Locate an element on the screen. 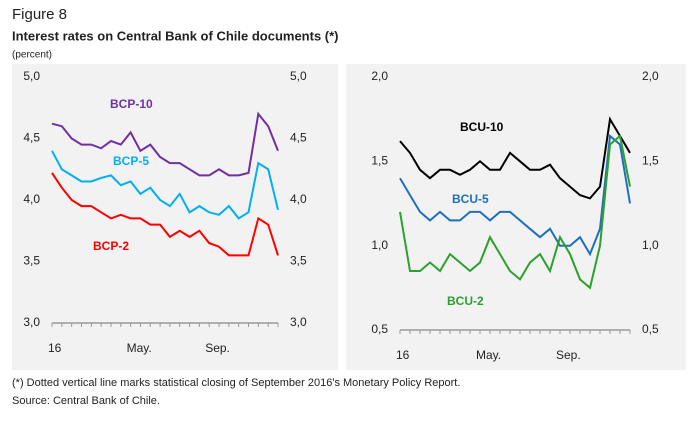  unit-label: (percent) is located at coordinates (32, 55).